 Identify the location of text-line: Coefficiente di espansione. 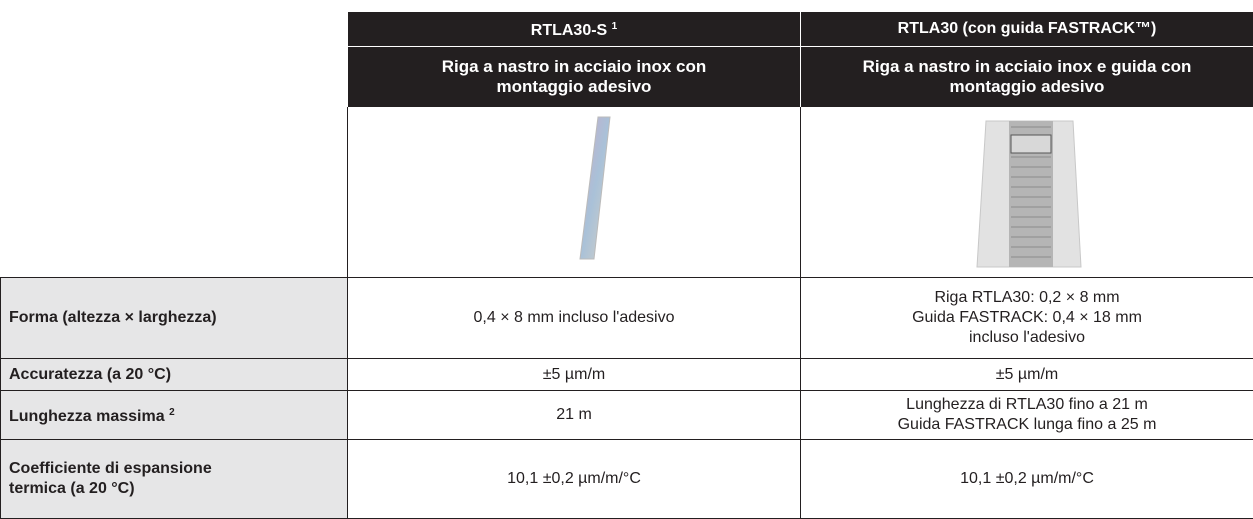
(174, 469).